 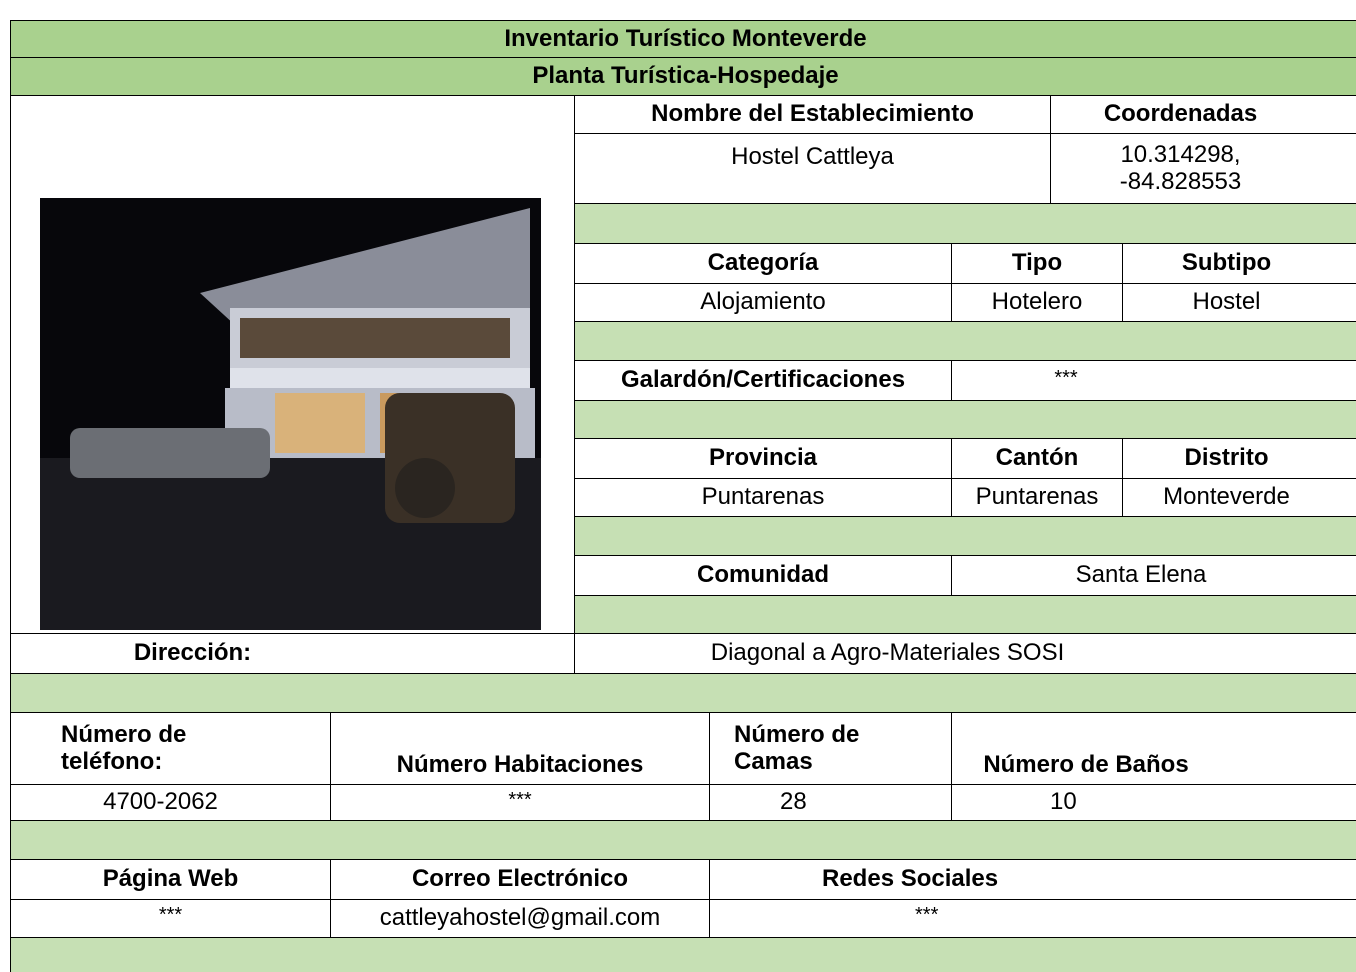 I want to click on subtype: Hostel, so click(x=1239, y=302).